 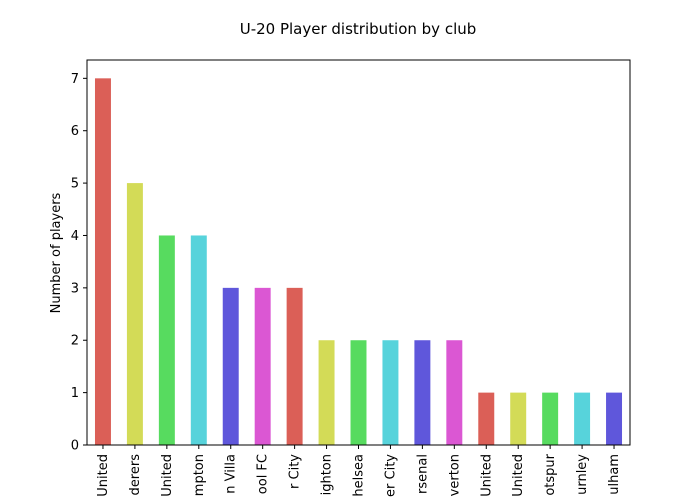 I want to click on y-tick-label-4: 4, so click(x=75, y=236).